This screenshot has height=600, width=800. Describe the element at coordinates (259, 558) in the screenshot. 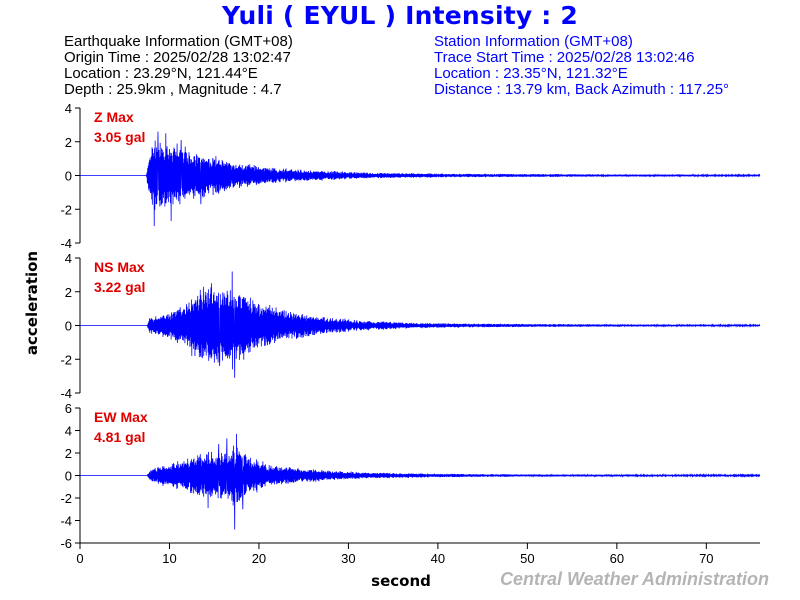

I see `x-tick-label: 20` at that location.